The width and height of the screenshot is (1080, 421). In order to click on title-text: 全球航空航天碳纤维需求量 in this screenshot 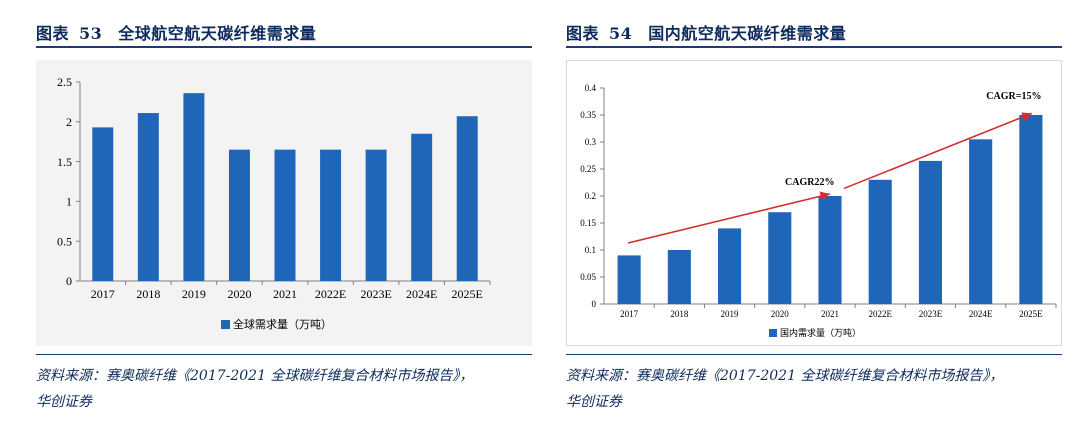, I will do `click(217, 33)`.